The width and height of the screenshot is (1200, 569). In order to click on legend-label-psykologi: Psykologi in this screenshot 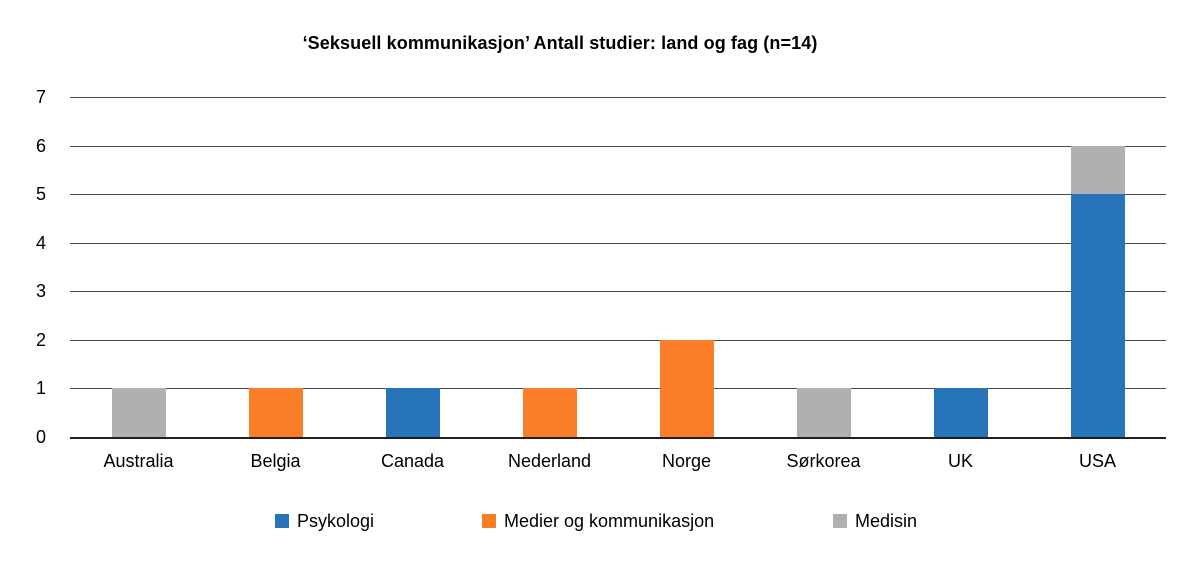, I will do `click(336, 521)`.